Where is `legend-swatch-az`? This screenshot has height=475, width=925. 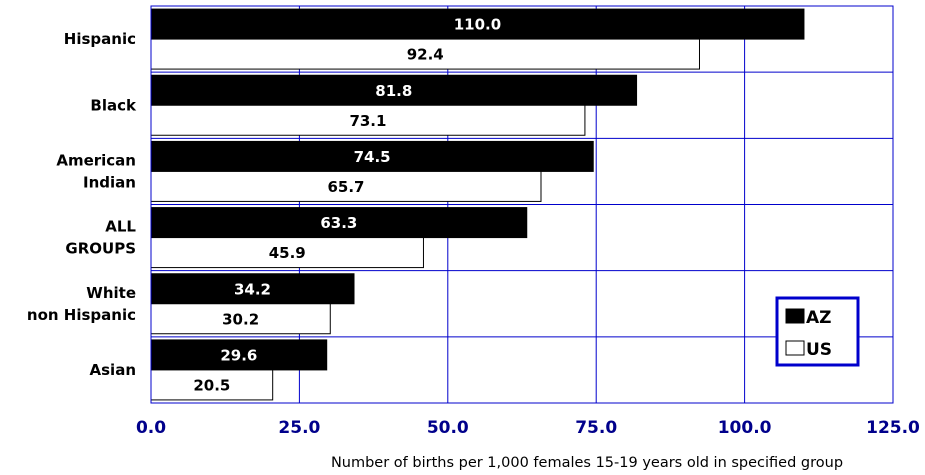
legend-swatch-az is located at coordinates (795, 316).